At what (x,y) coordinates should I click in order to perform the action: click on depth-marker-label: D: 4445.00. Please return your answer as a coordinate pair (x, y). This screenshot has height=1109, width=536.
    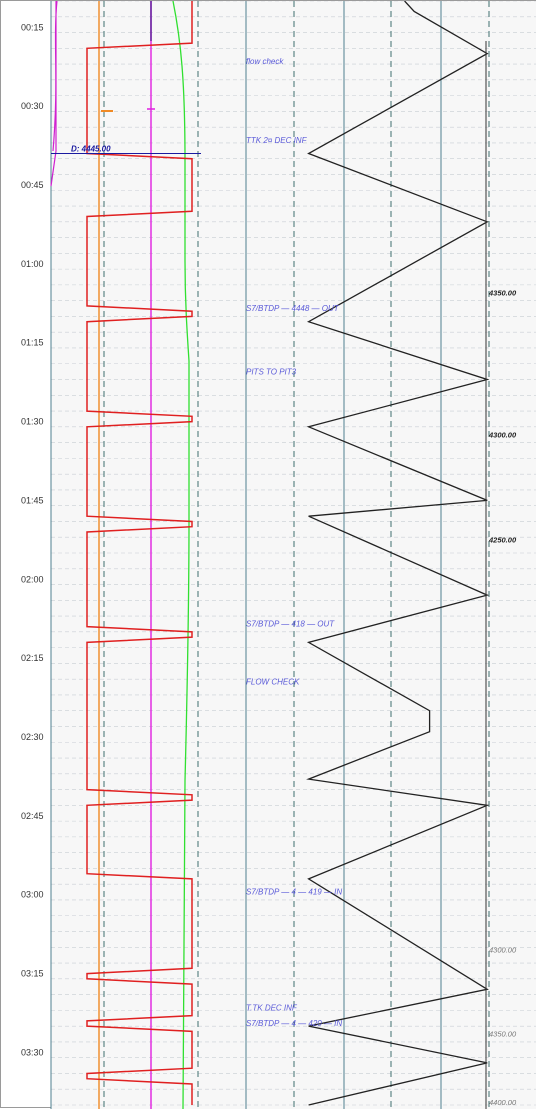
    Looking at the image, I should click on (91, 148).